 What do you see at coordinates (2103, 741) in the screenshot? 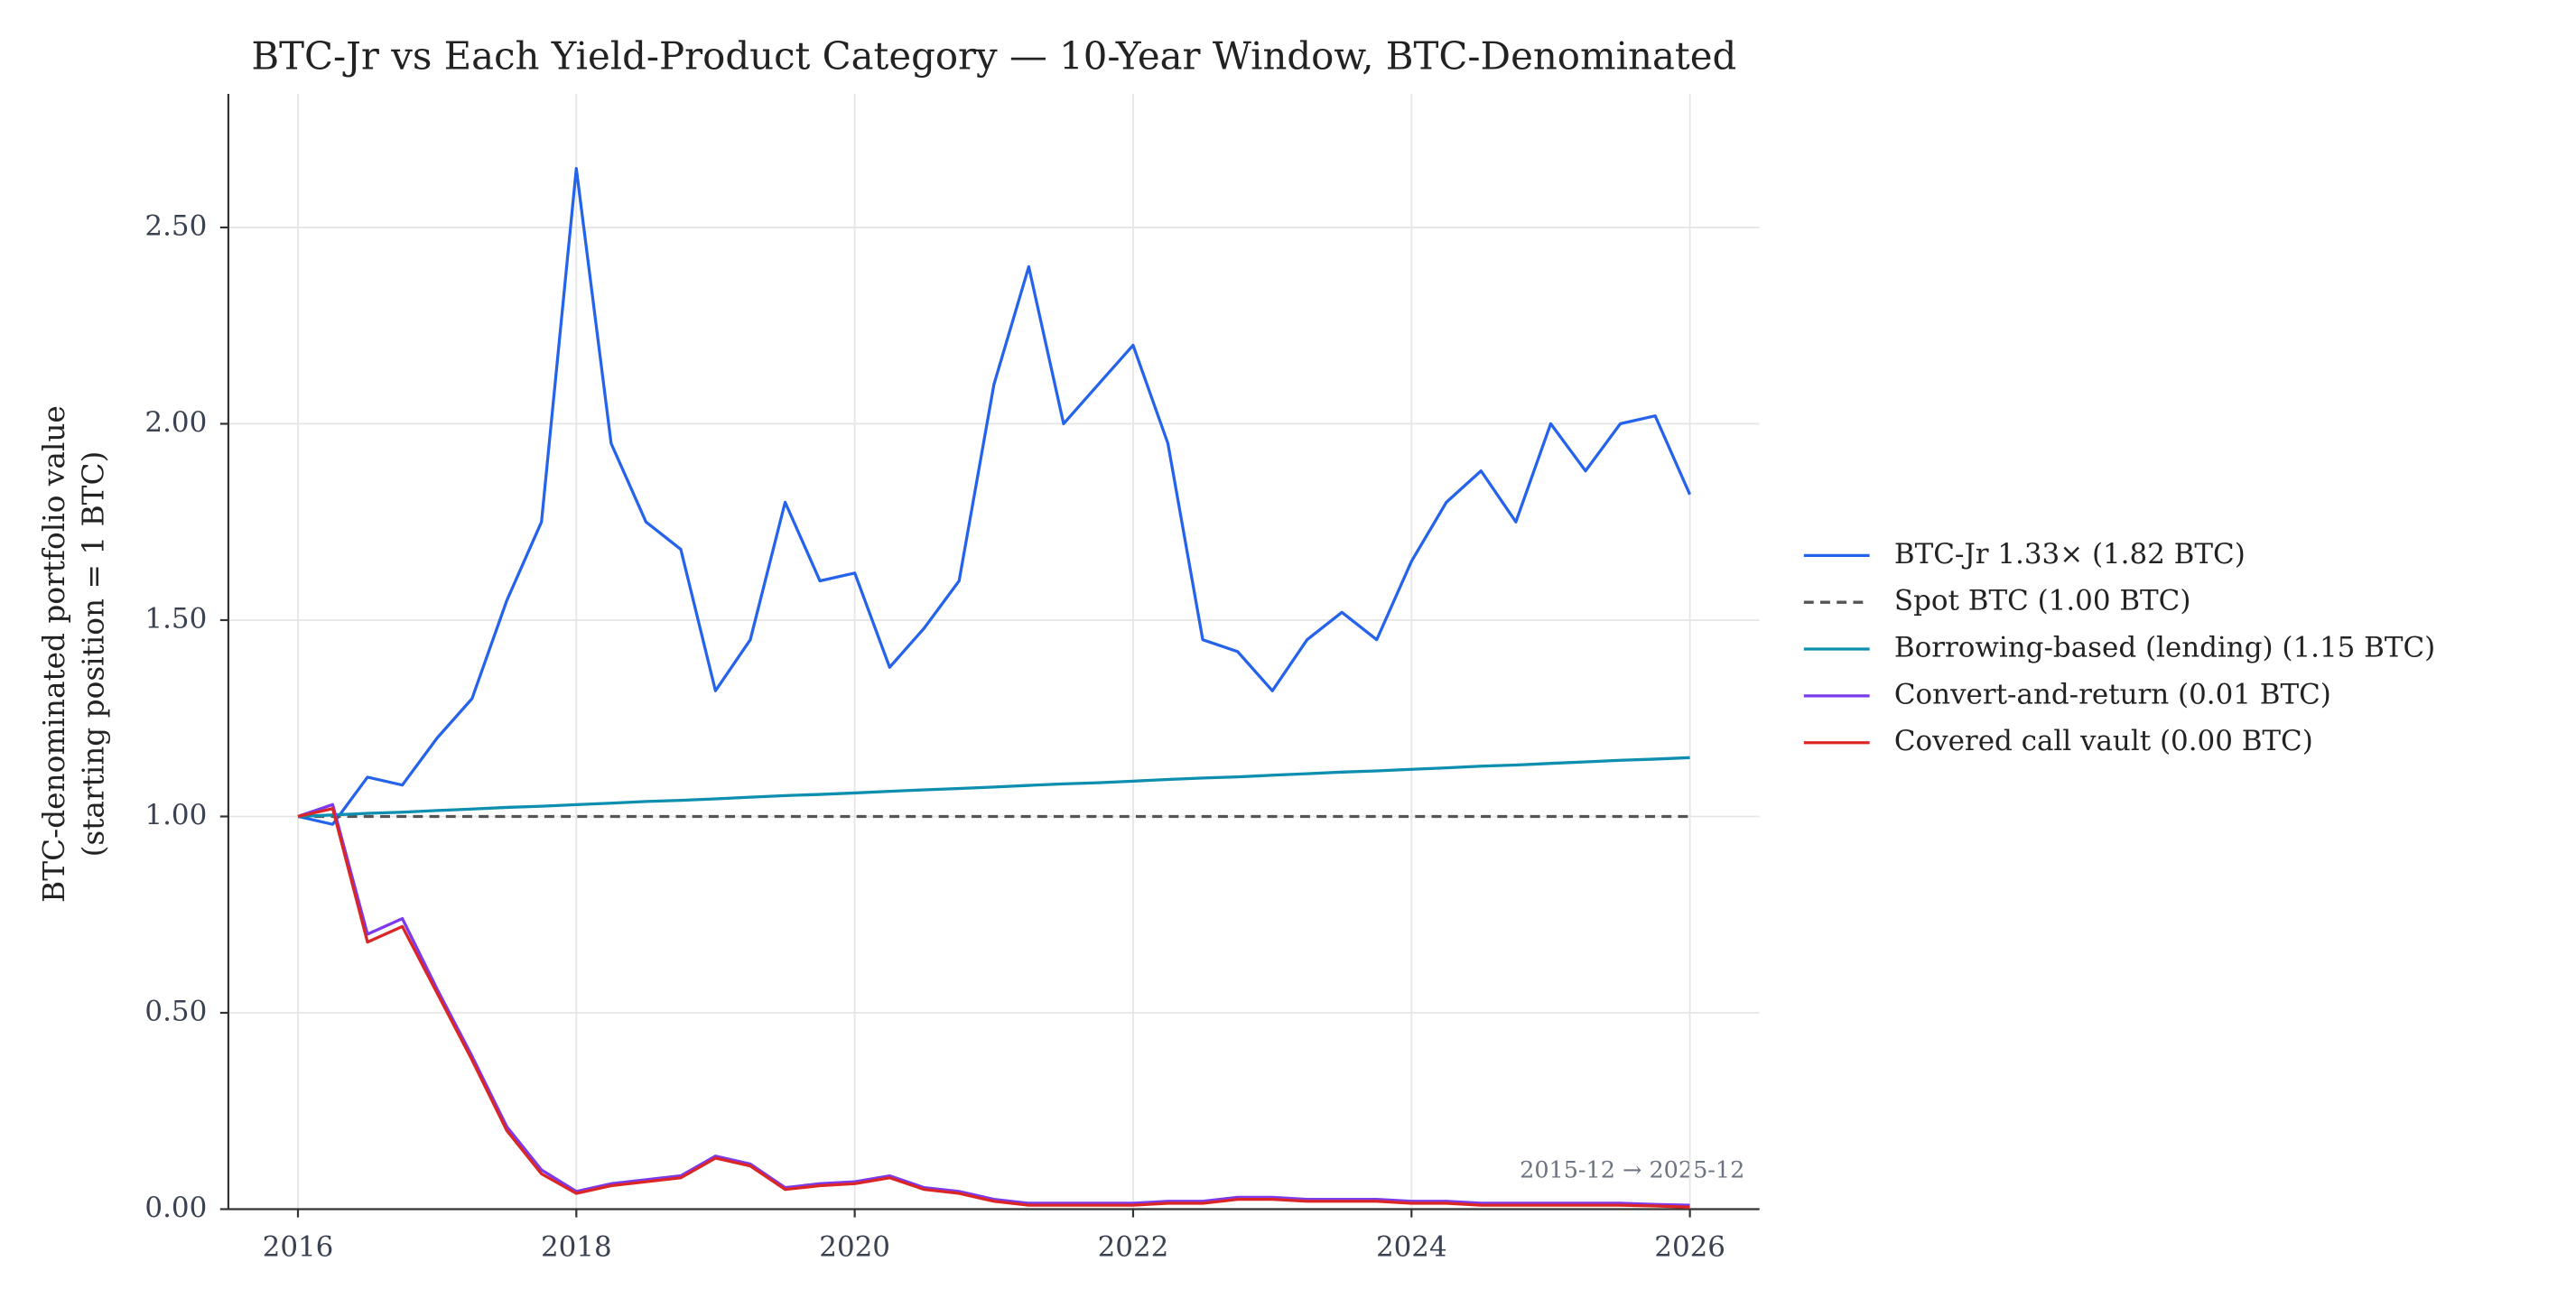
I see `legend-label: Covered call vault (0.00 BTC)` at bounding box center [2103, 741].